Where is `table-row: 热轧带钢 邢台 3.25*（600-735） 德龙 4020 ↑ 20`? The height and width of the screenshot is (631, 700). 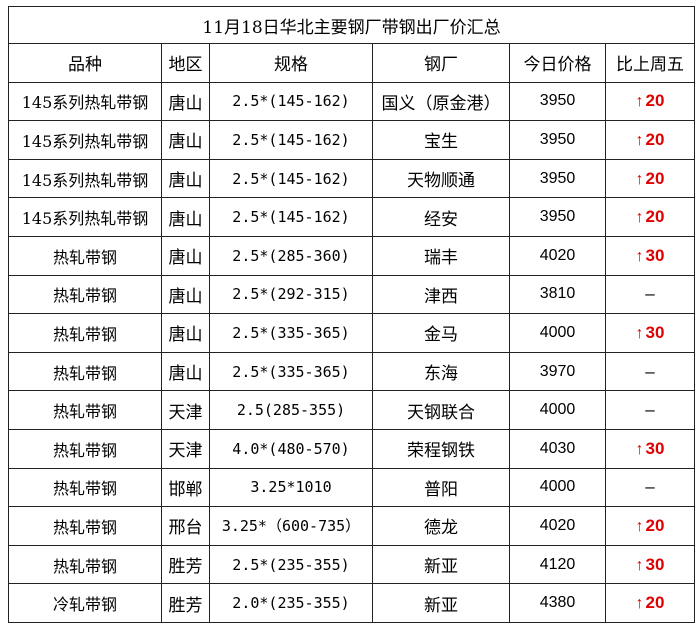
table-row: 热轧带钢 邢台 3.25*（600-735） 德龙 4020 ↑ 20 is located at coordinates (352, 526).